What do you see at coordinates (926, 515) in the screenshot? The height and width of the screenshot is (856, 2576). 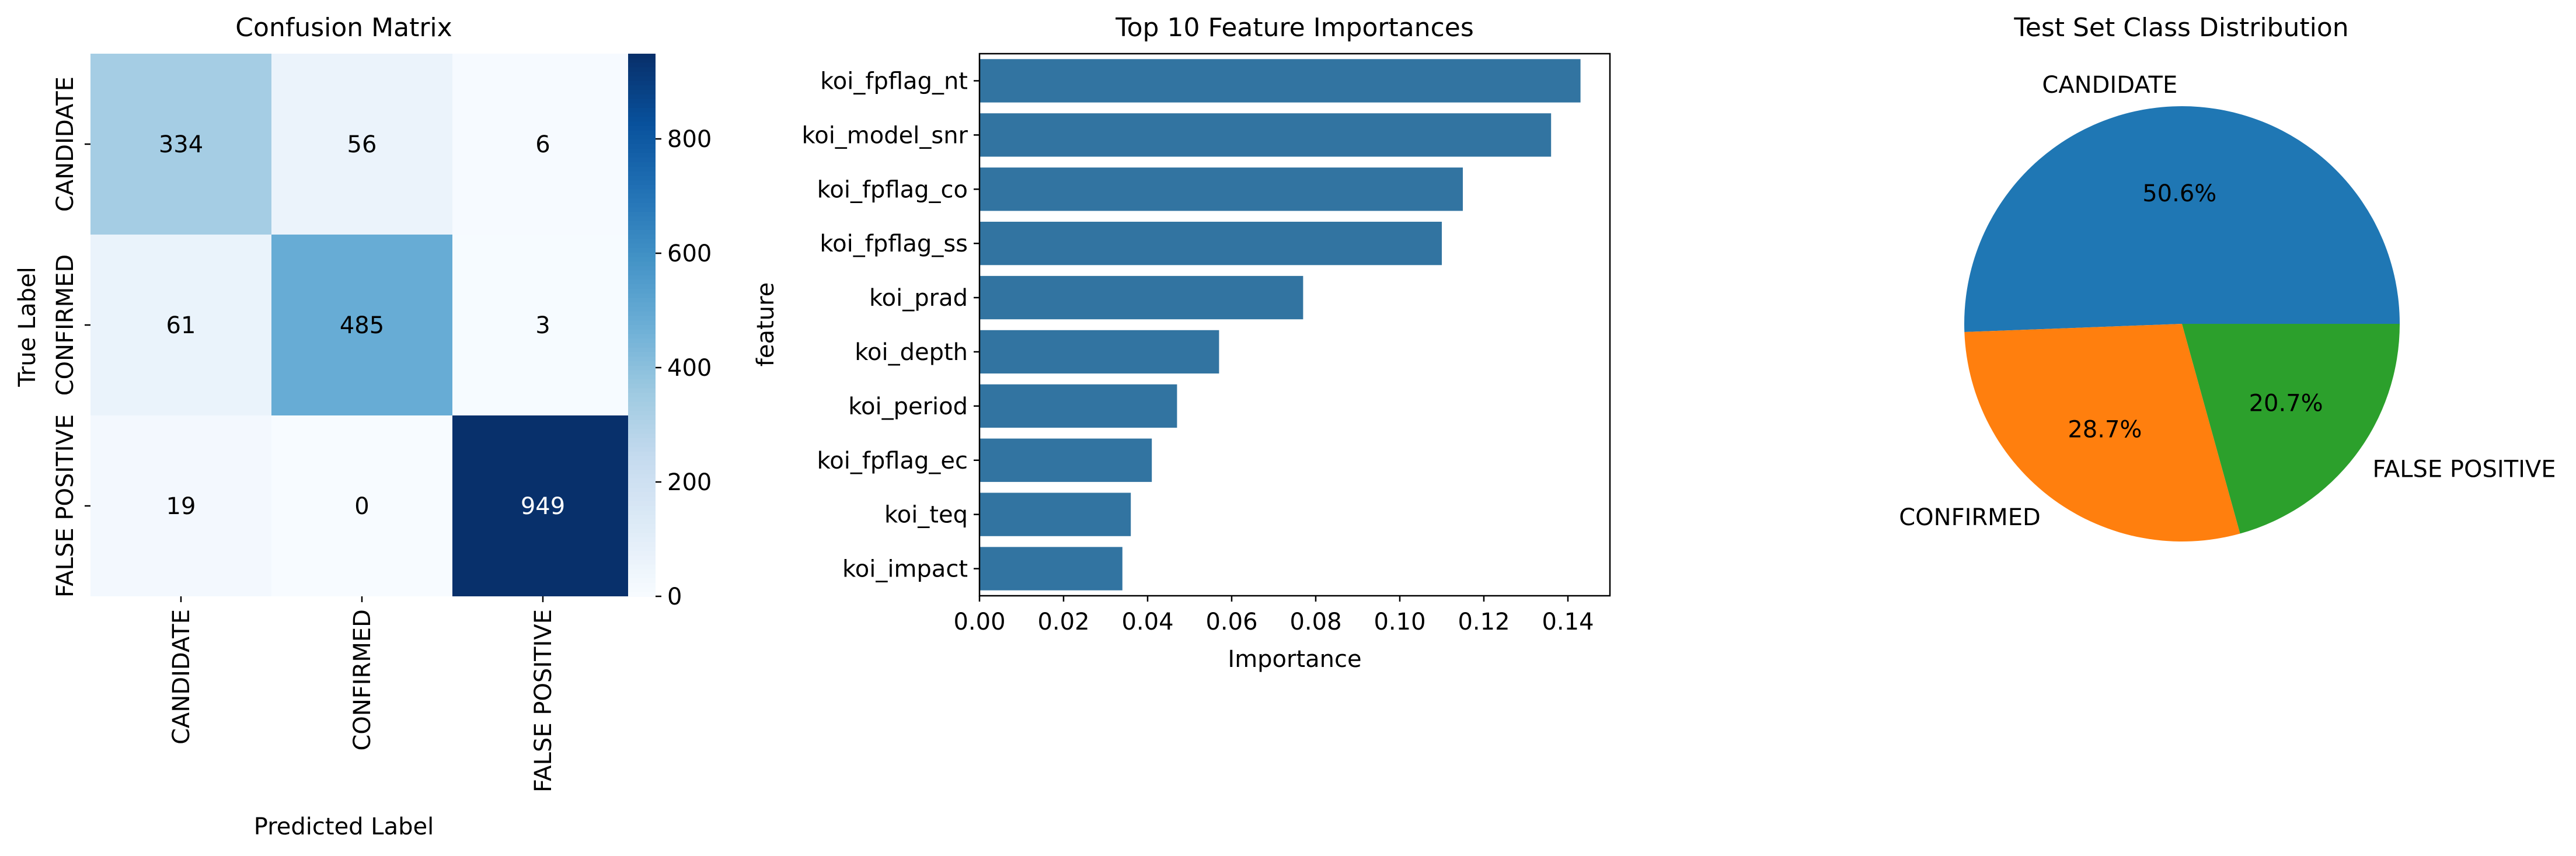 I see `y-tick-label-koi-teq: koi_teq` at bounding box center [926, 515].